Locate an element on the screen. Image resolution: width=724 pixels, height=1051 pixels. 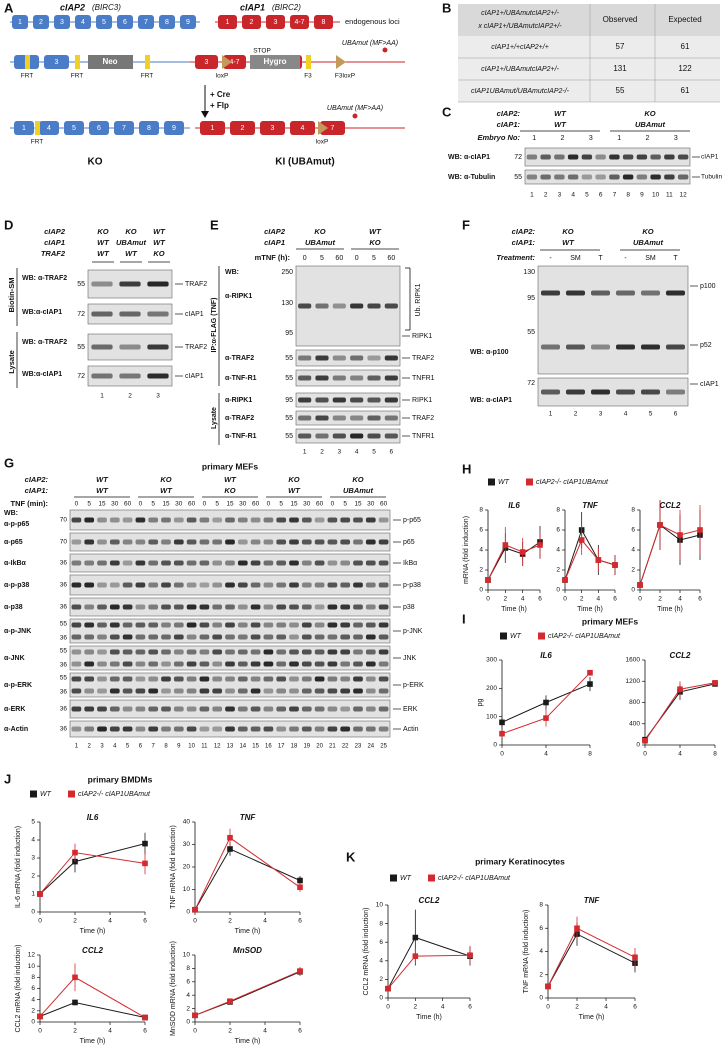
label: 9 is located at coordinates (642, 195).